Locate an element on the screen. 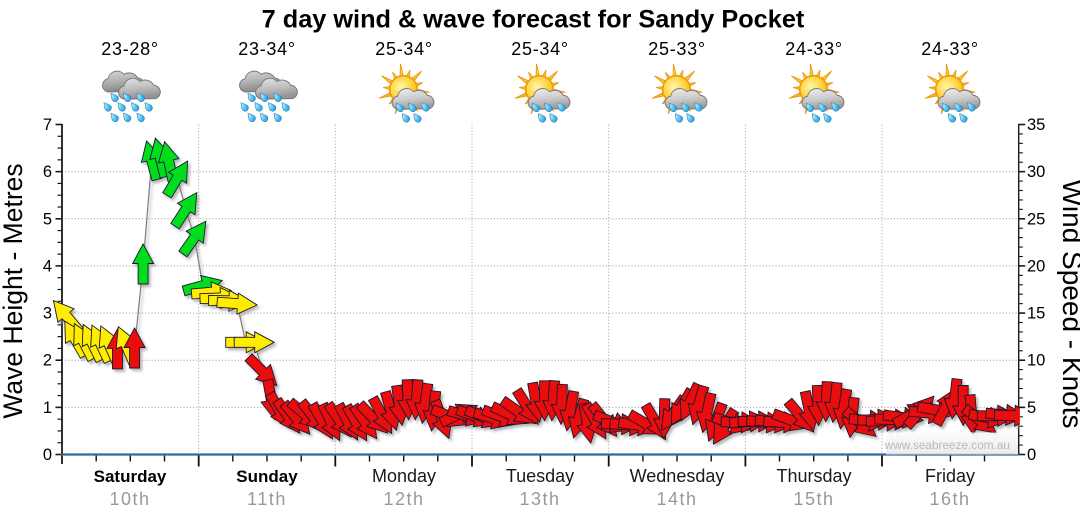 Image resolution: width=1080 pixels, height=522 pixels. svg-text: 11th is located at coordinates (267, 499).